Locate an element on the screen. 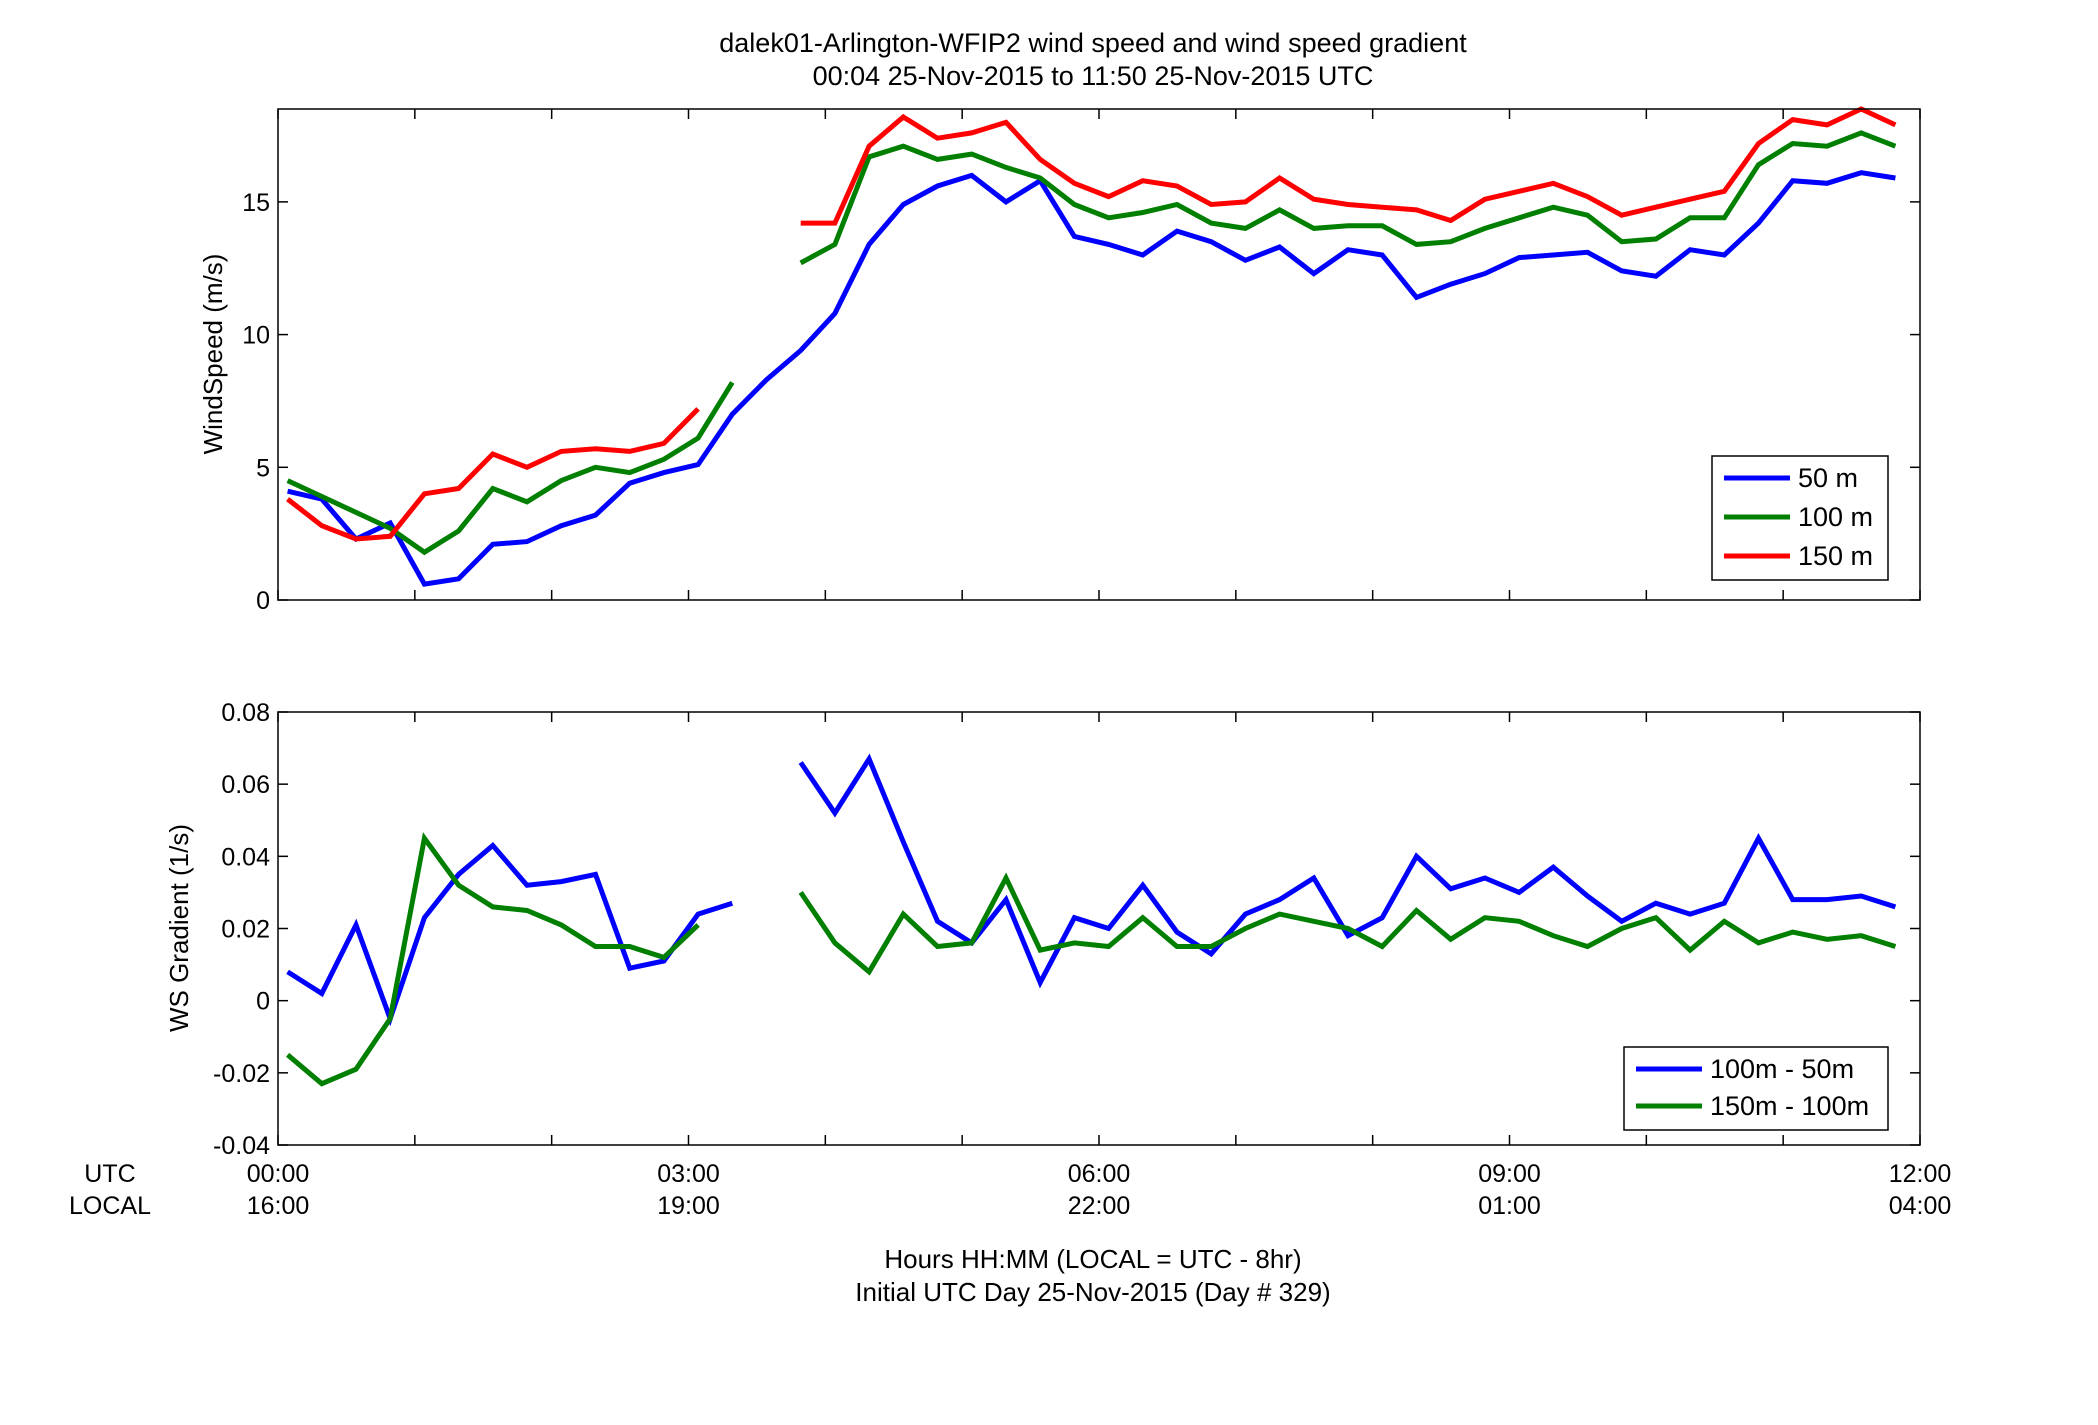 This screenshot has height=1425, width=2098. gradient-ylabel: WS Gradient (1/s) is located at coordinates (179, 928).